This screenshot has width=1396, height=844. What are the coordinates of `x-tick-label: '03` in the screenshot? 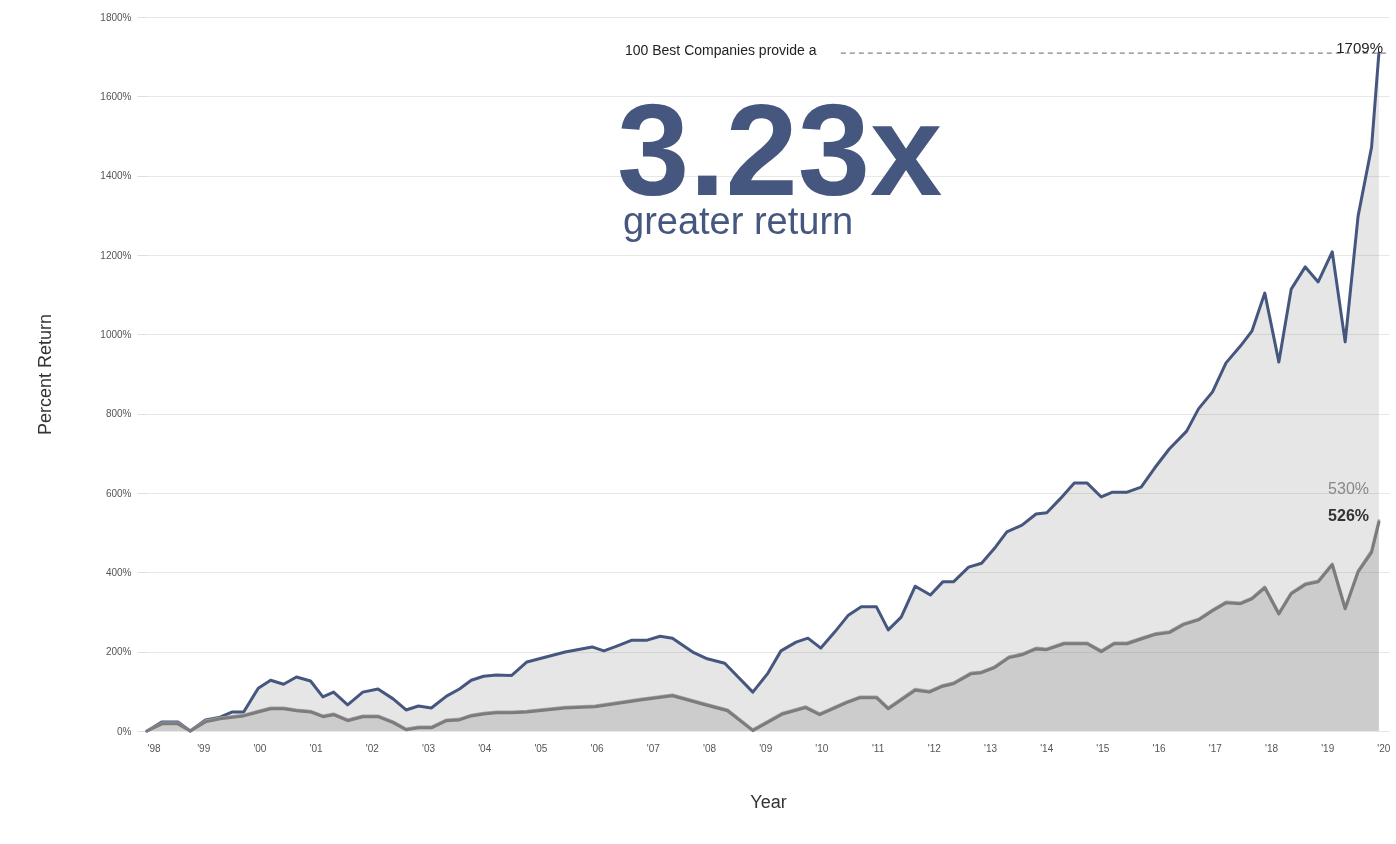 It's located at (428, 748).